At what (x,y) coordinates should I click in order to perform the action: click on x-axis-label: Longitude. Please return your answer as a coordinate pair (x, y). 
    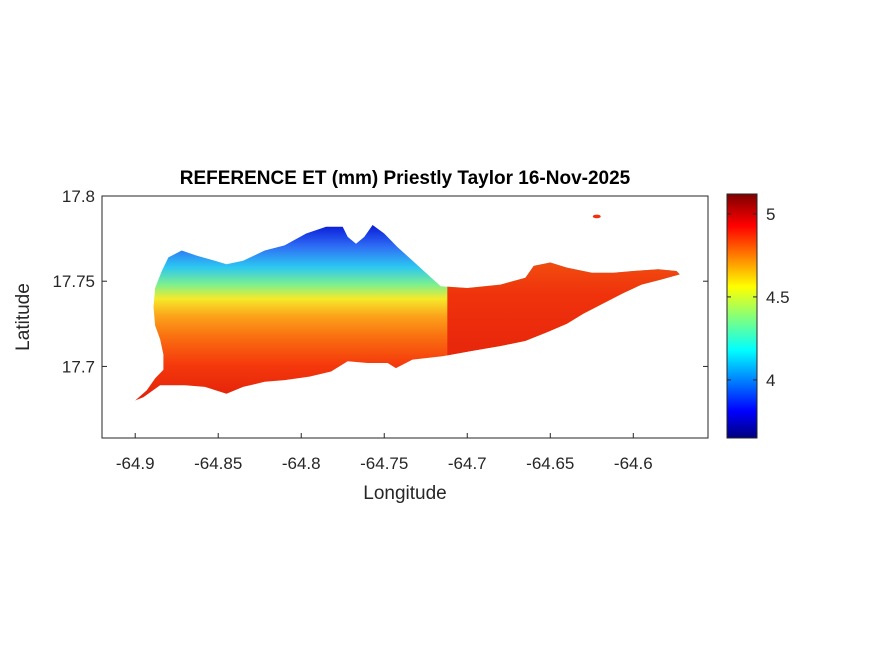
    Looking at the image, I should click on (404, 493).